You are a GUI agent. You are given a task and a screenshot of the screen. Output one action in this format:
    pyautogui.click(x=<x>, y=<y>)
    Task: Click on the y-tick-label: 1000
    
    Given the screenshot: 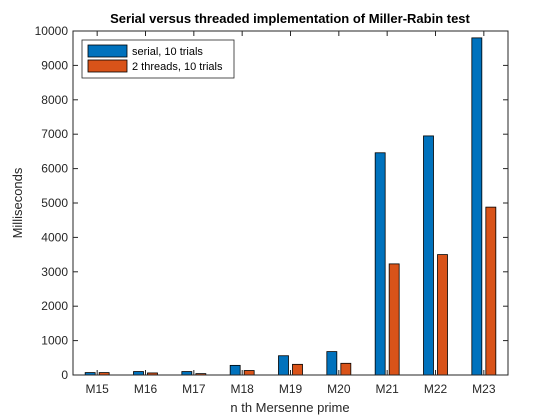 What is the action you would take?
    pyautogui.click(x=54, y=341)
    